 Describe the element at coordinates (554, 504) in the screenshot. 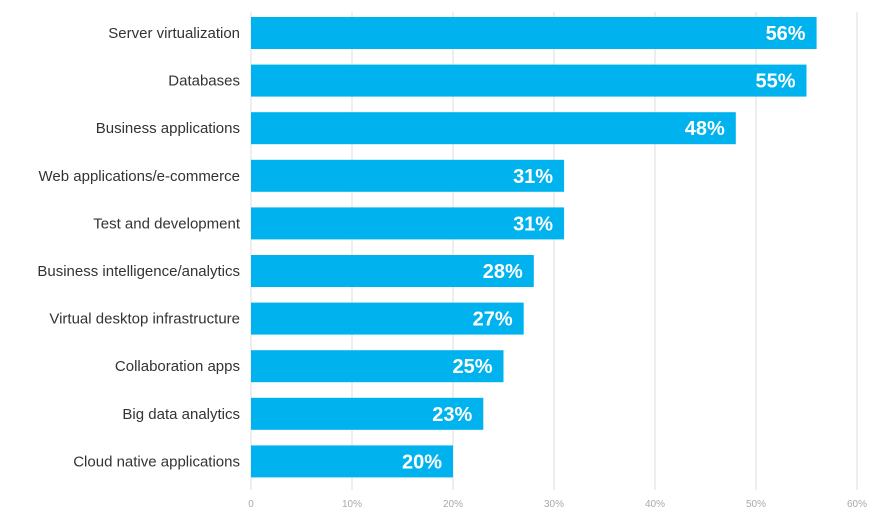

I see `x-tick-label: 30%` at that location.